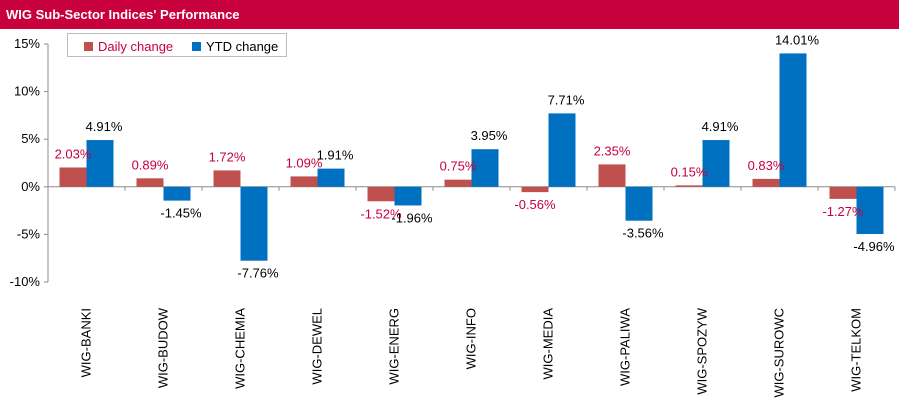  I want to click on legend-swatch-ytd, so click(196, 46).